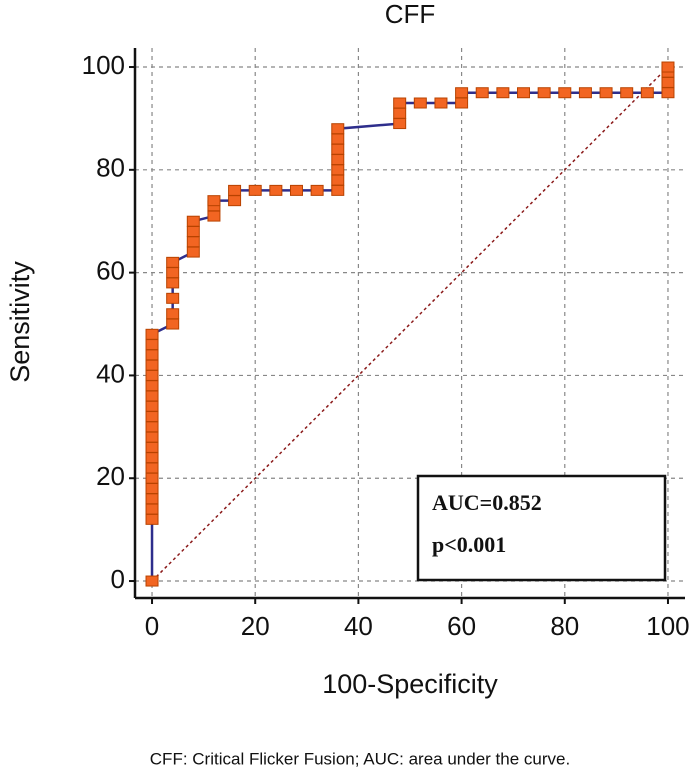  What do you see at coordinates (20, 322) in the screenshot?
I see `y-axis-label: Sensitivity` at bounding box center [20, 322].